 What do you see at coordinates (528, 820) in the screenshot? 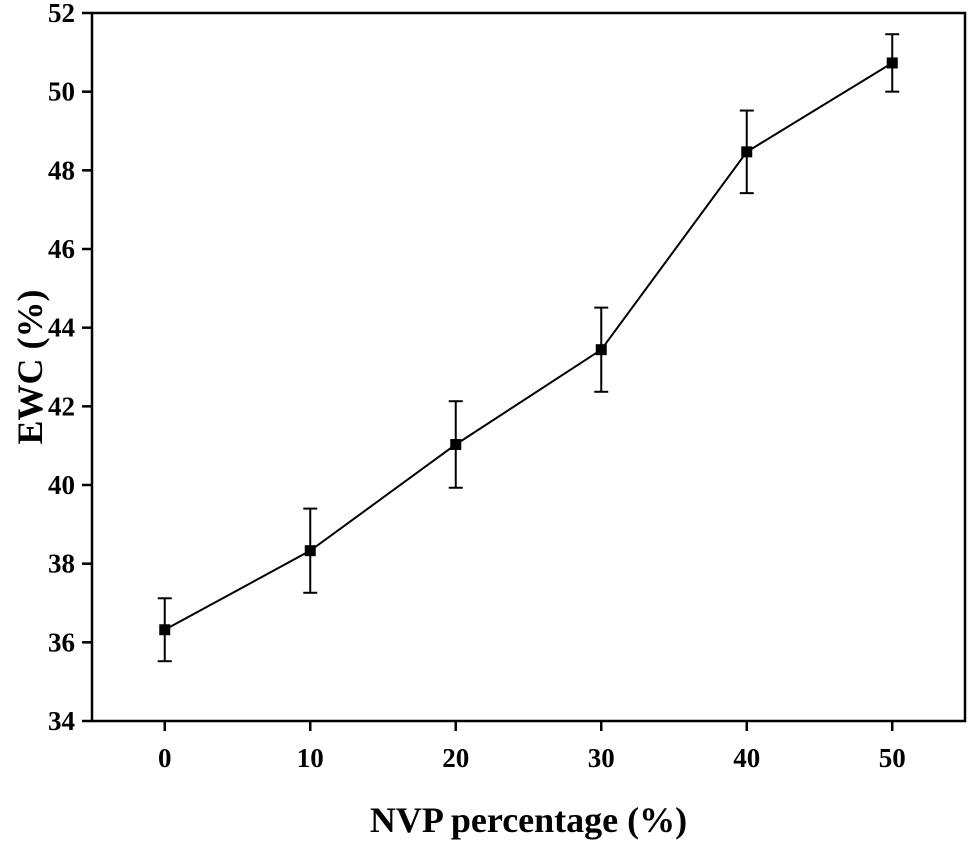
I see `x-axis-label: NVP percentage (%)` at bounding box center [528, 820].